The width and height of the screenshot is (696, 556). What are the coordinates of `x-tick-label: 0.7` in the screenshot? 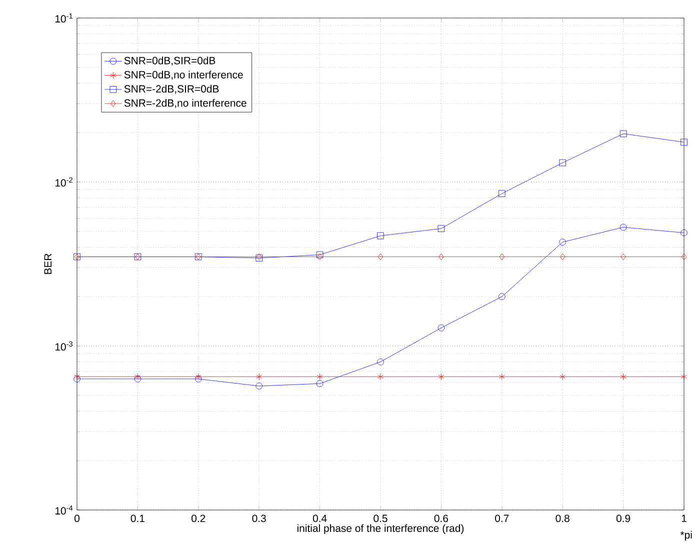 It's located at (502, 518).